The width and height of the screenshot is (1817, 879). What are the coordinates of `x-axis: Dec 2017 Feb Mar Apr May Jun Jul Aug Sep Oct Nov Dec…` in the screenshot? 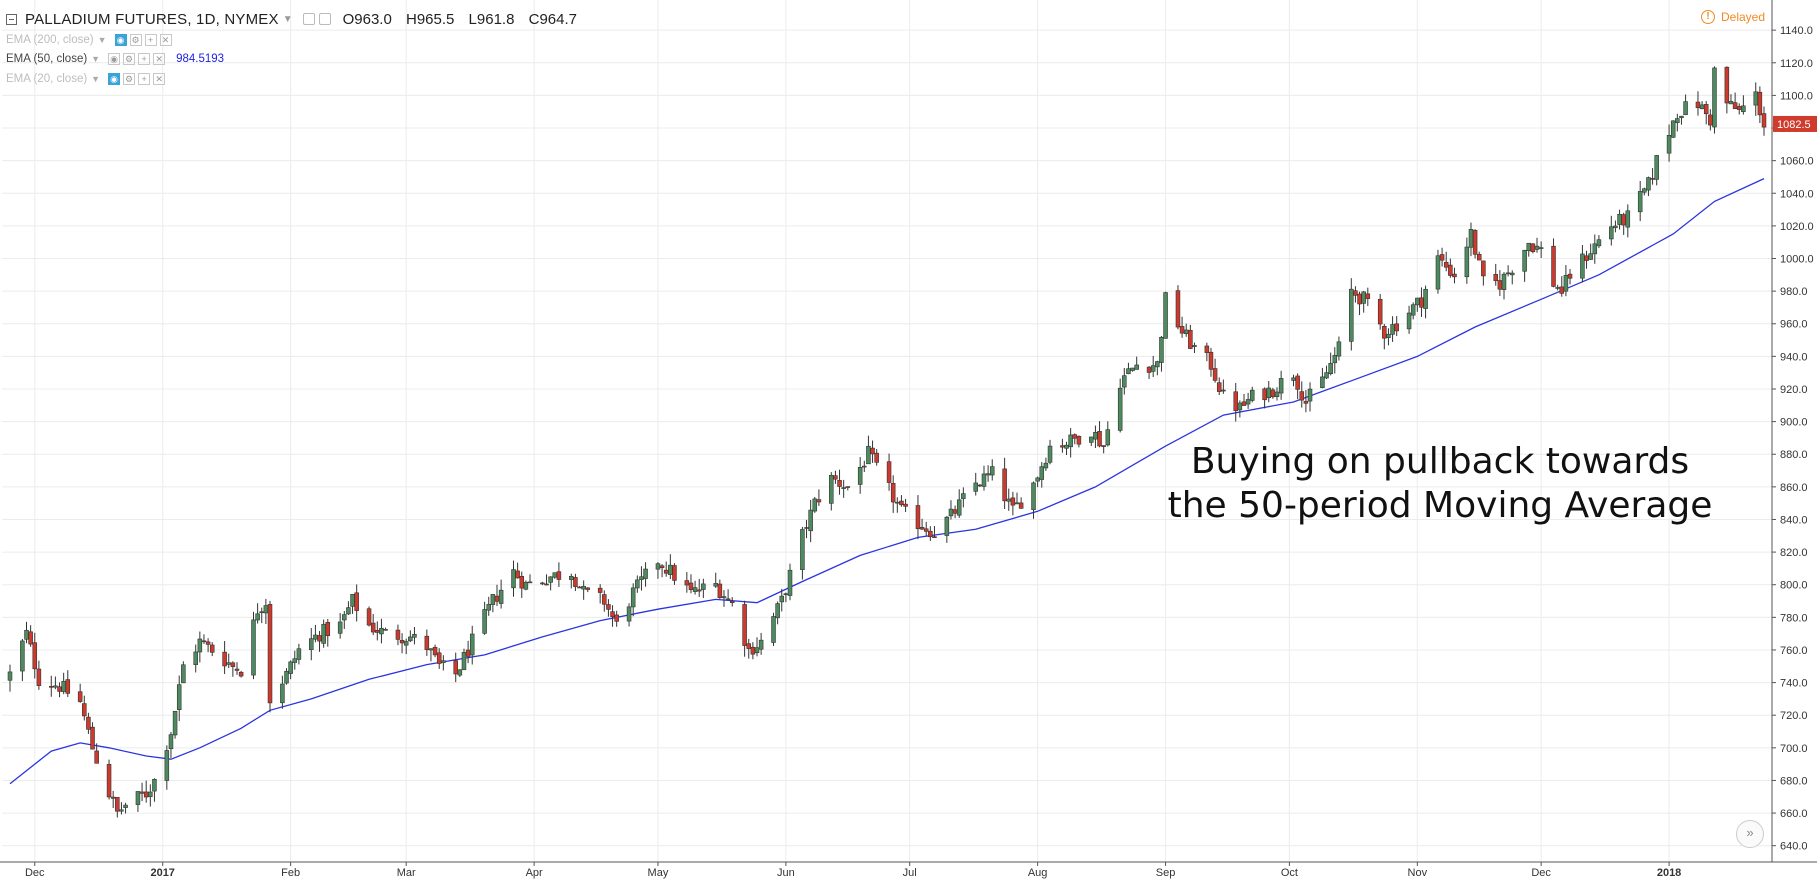 It's located at (908, 870).